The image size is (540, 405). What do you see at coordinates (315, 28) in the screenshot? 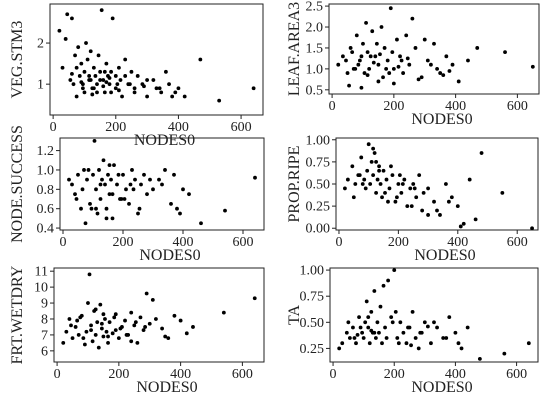
I see `y-tick-label: 2.0` at bounding box center [315, 28].